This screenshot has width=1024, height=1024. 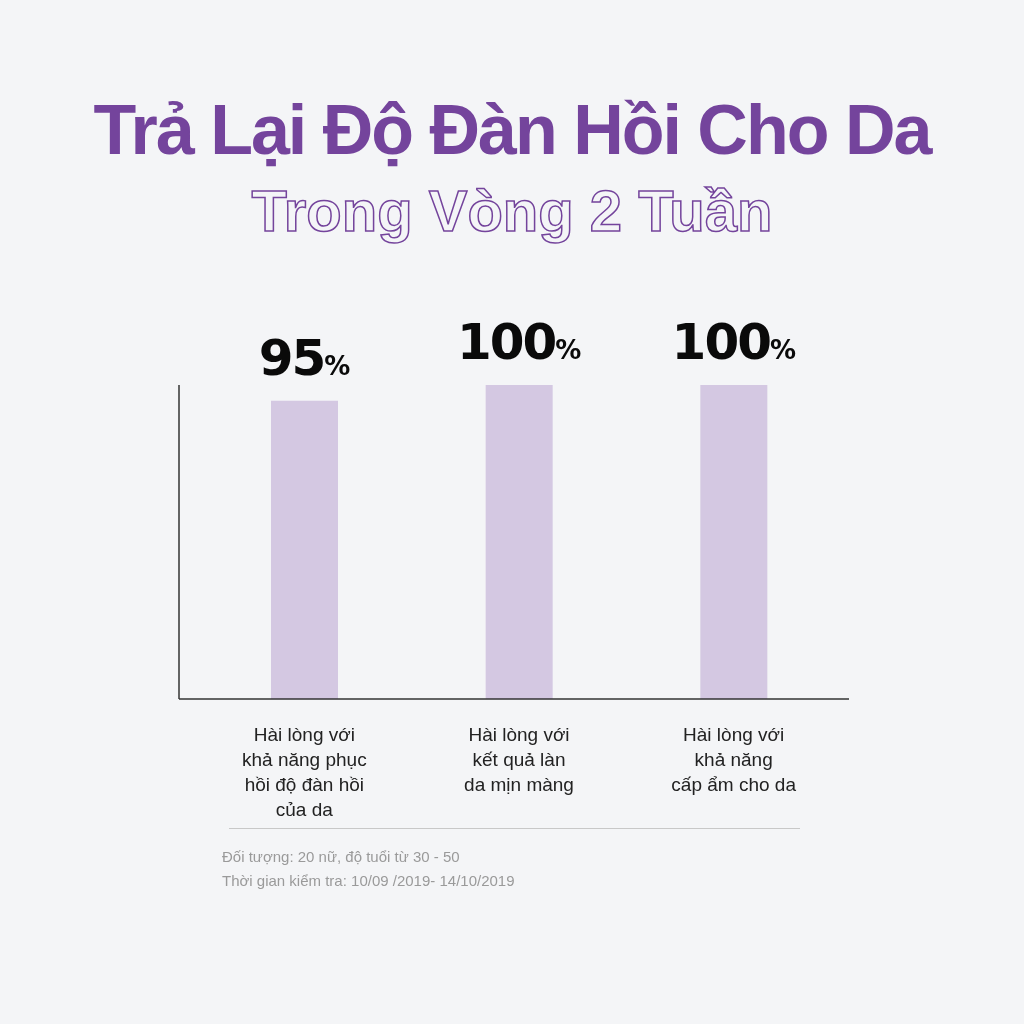 I want to click on chart-title: Trả Lại Độ Đàn Hồi Cho Da, so click(x=512, y=130).